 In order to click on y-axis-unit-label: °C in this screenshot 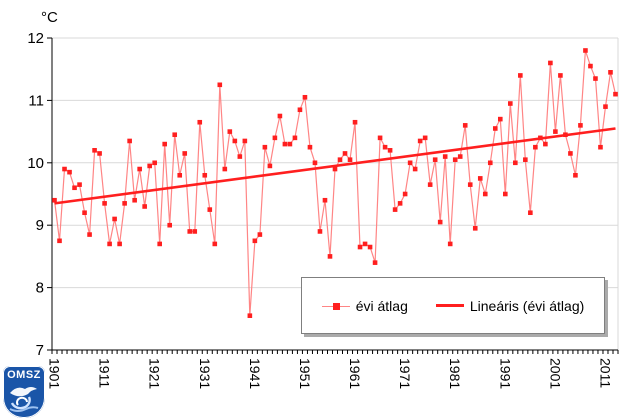, I will do `click(49, 17)`.